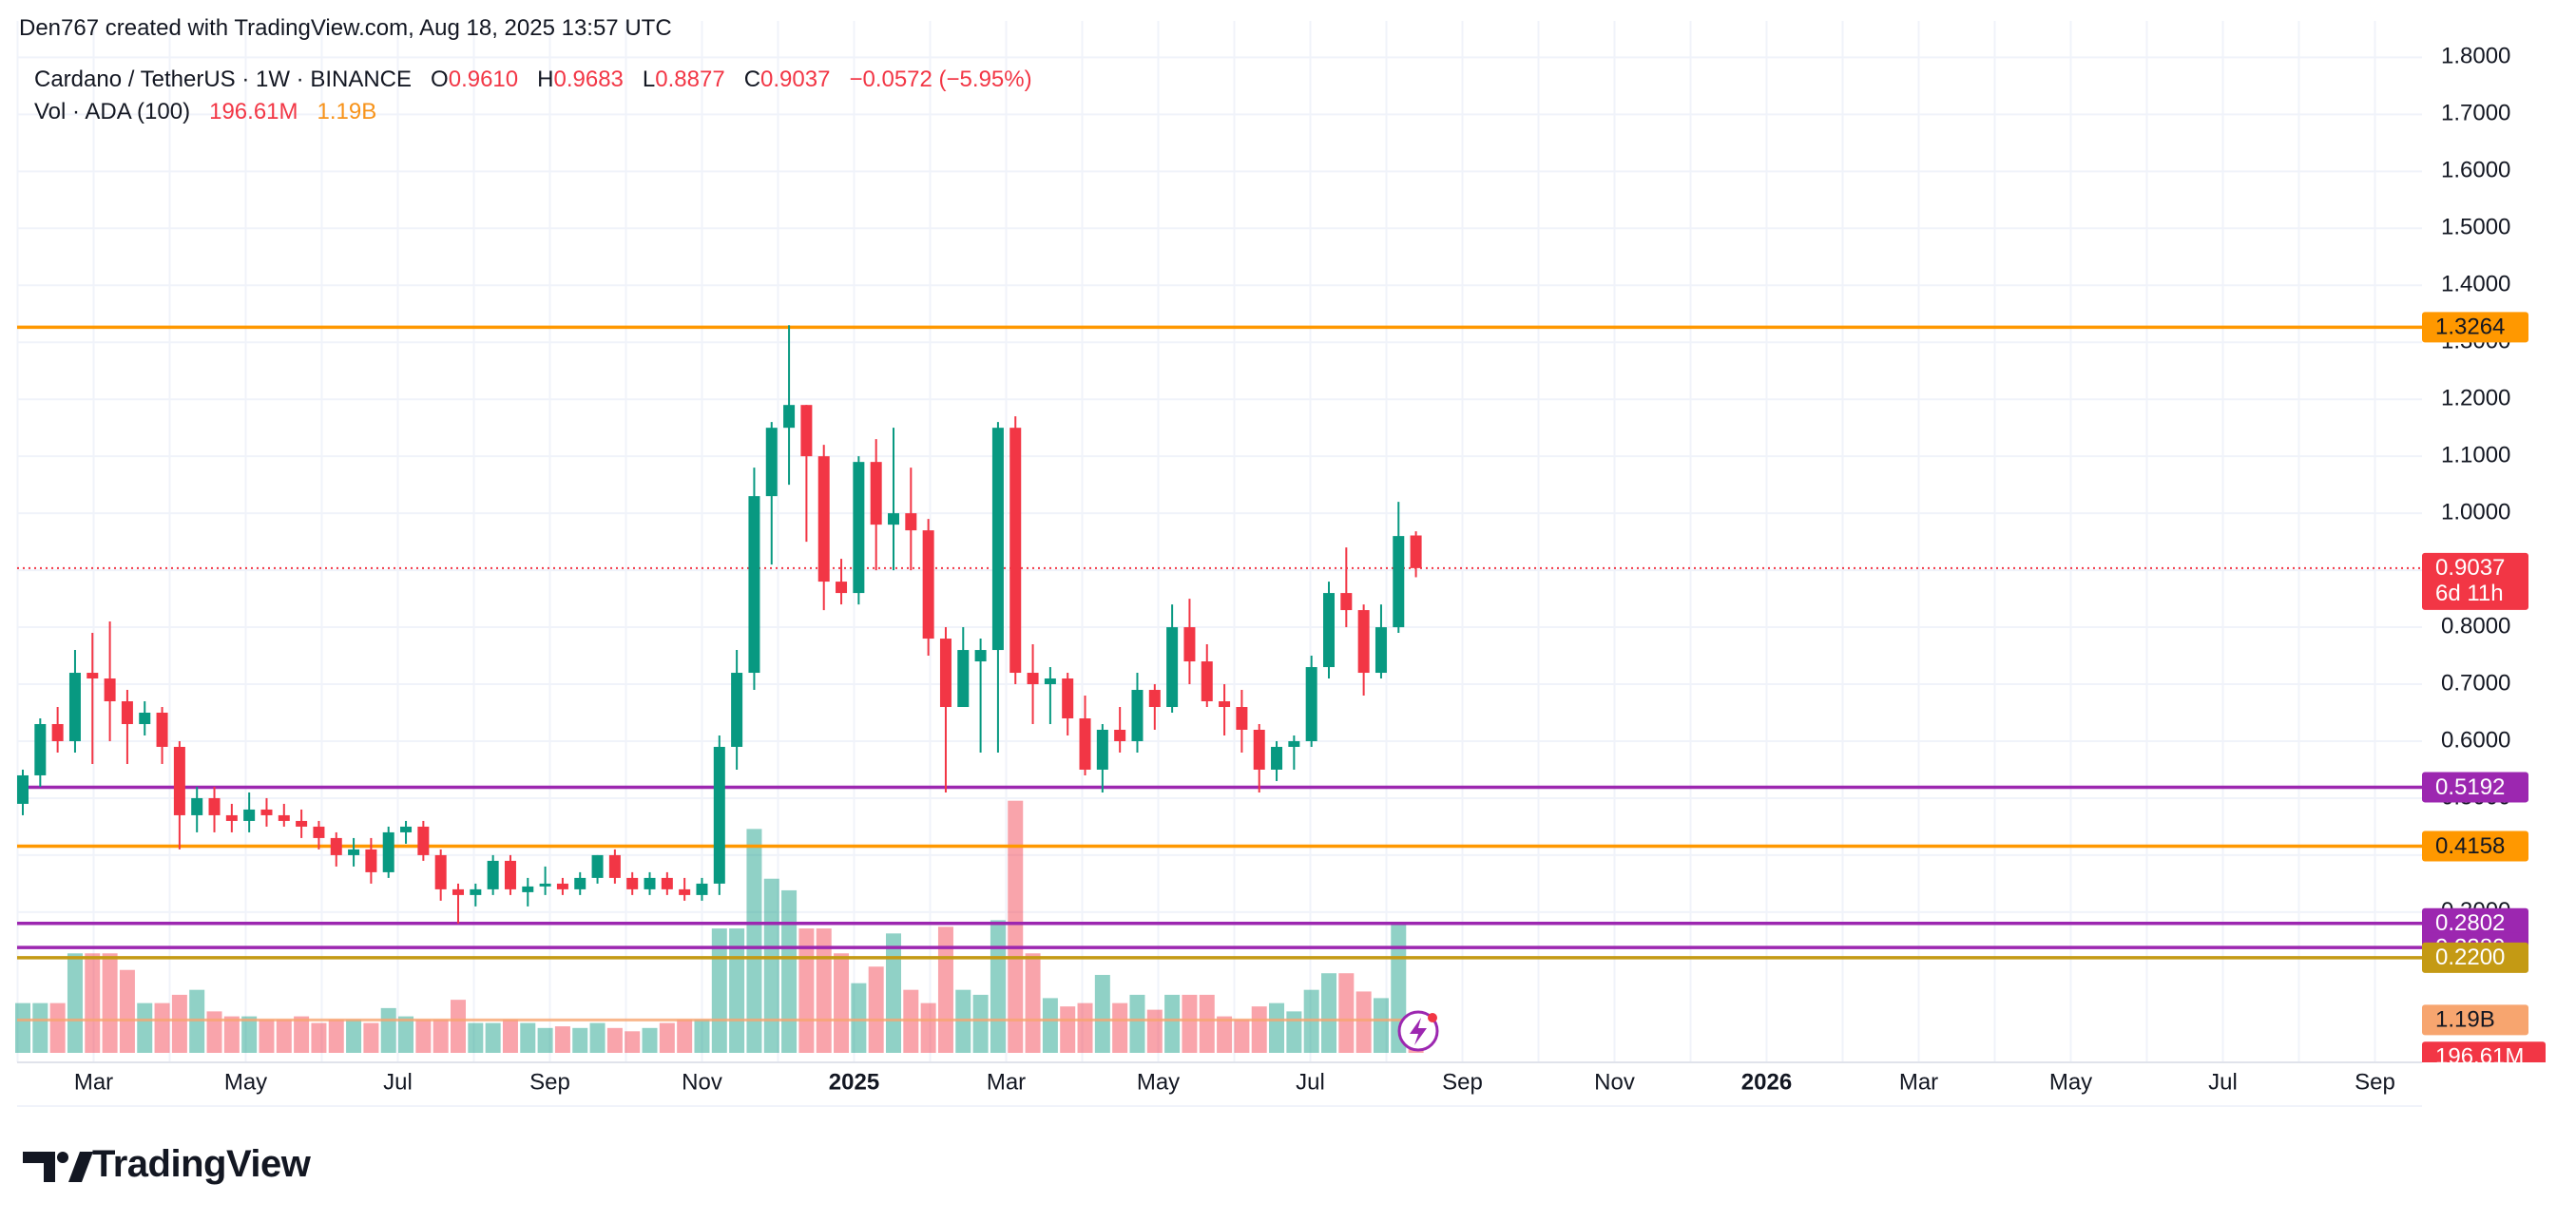 The width and height of the screenshot is (2576, 1222). What do you see at coordinates (1767, 1082) in the screenshot?
I see `x-tick-label: 2026` at bounding box center [1767, 1082].